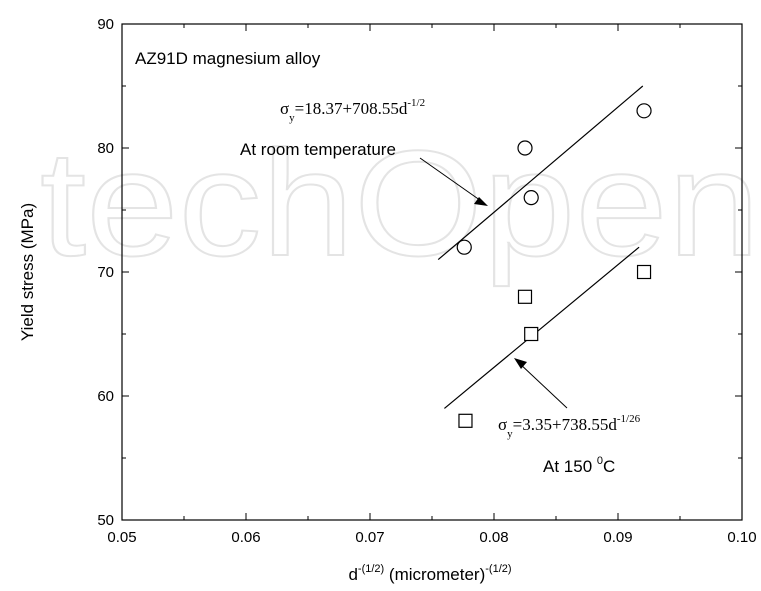  What do you see at coordinates (502, 424) in the screenshot?
I see `hot-eq-sigma: σ` at bounding box center [502, 424].